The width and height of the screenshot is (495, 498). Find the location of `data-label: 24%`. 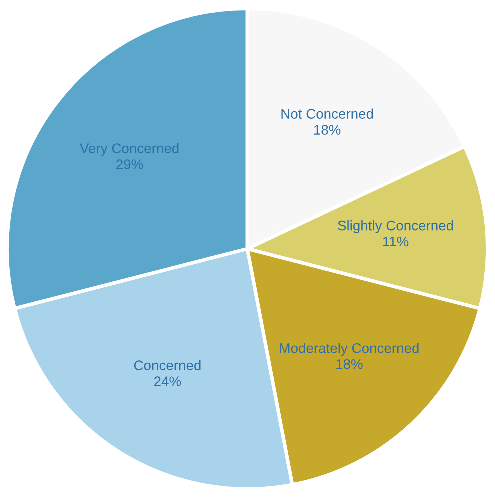

data-label: 24% is located at coordinates (168, 381).